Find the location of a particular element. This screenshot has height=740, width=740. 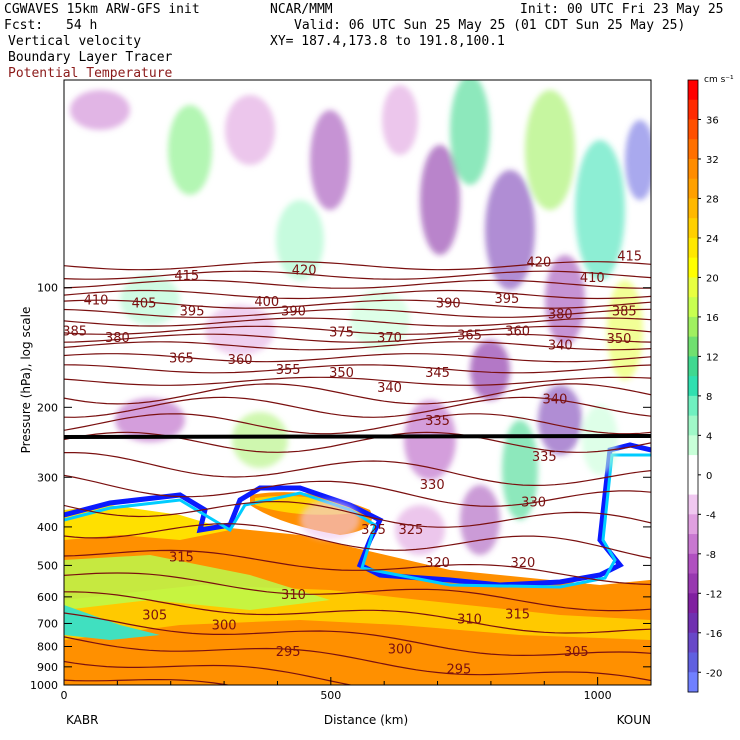

colorbar-label: -4 is located at coordinates (711, 515).